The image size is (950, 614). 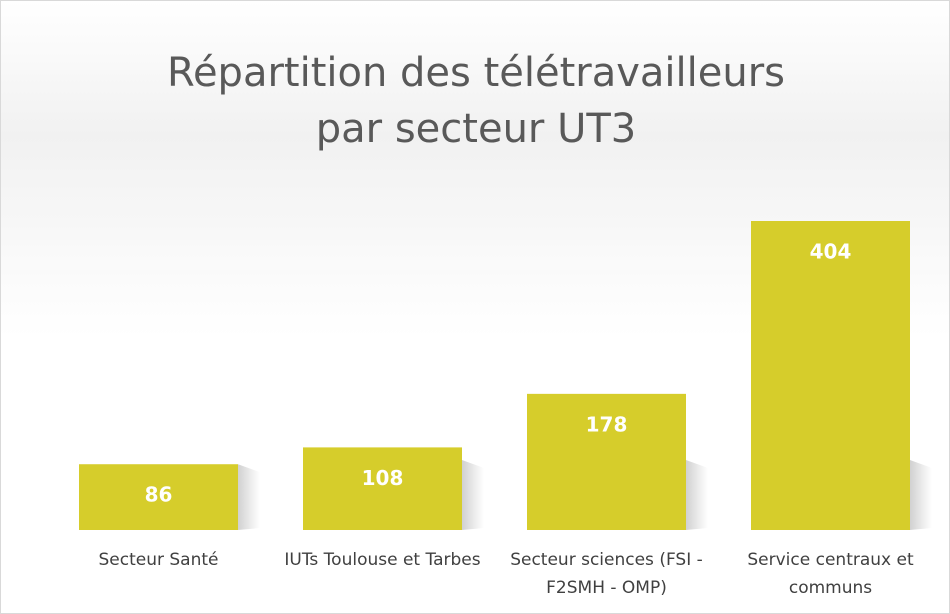 What do you see at coordinates (606, 574) in the screenshot?
I see `x-tick-label: Secteur sciences (FSI - F2SMH - OMP)` at bounding box center [606, 574].